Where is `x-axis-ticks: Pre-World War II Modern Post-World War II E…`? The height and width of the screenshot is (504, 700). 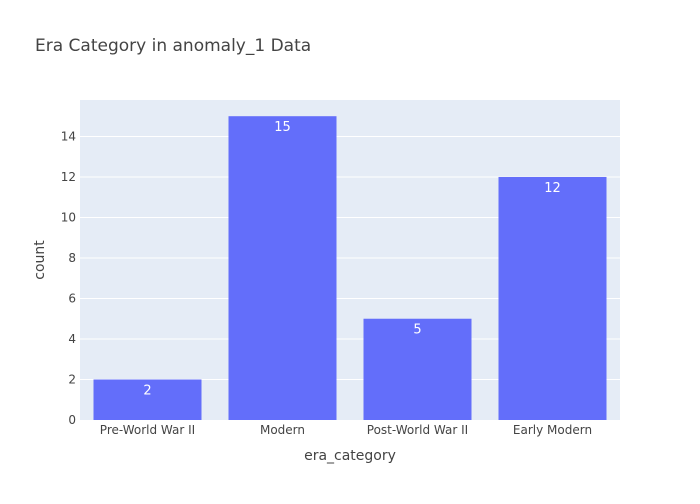
x-axis-ticks: Pre-World War II Modern Post-World War II E… is located at coordinates (346, 430).